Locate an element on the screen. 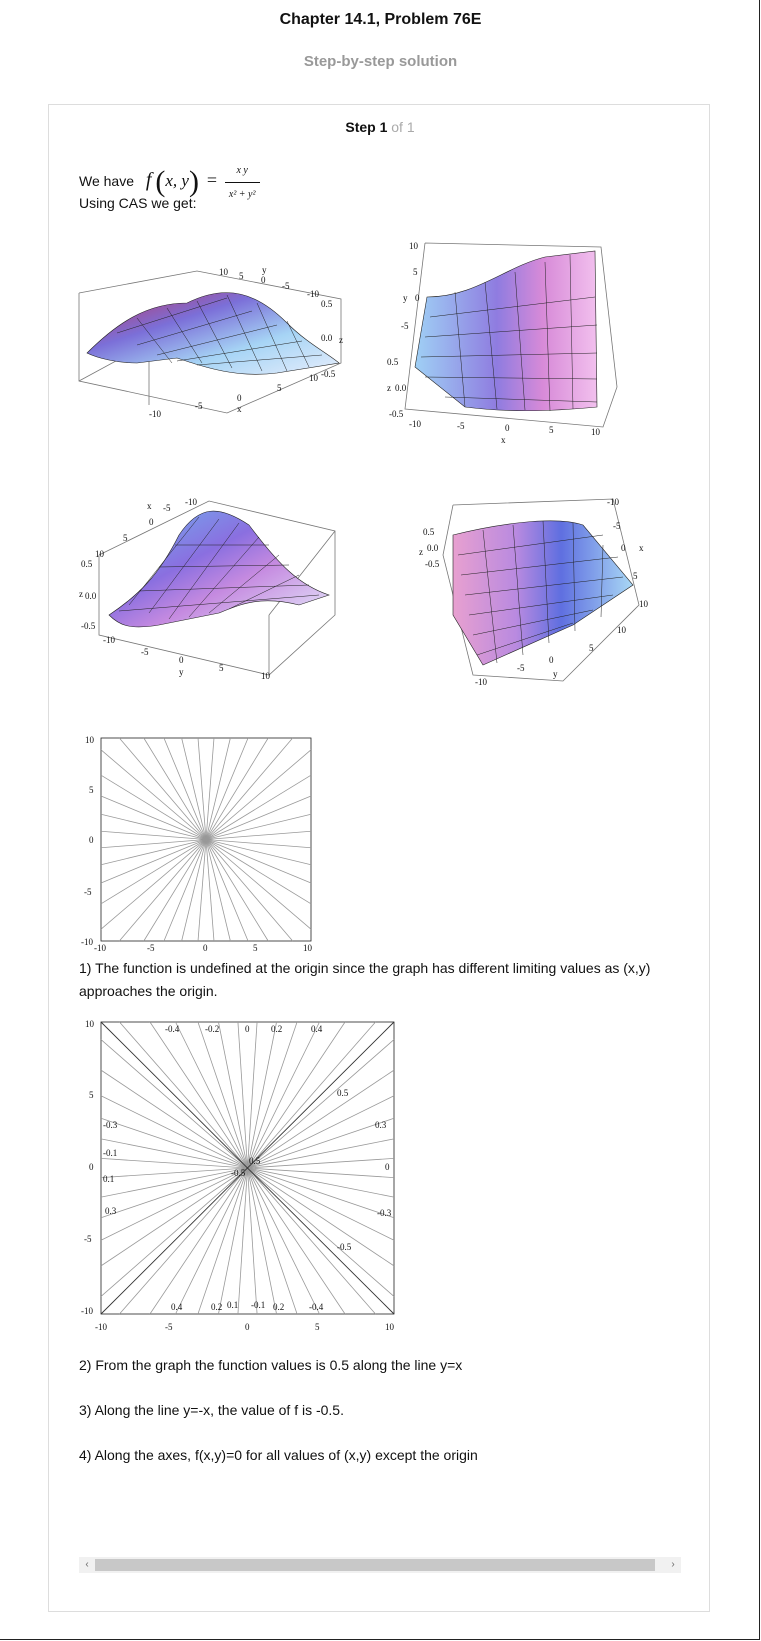 This screenshot has width=761, height=1641. p4-tick: -10 is located at coordinates (613, 502).